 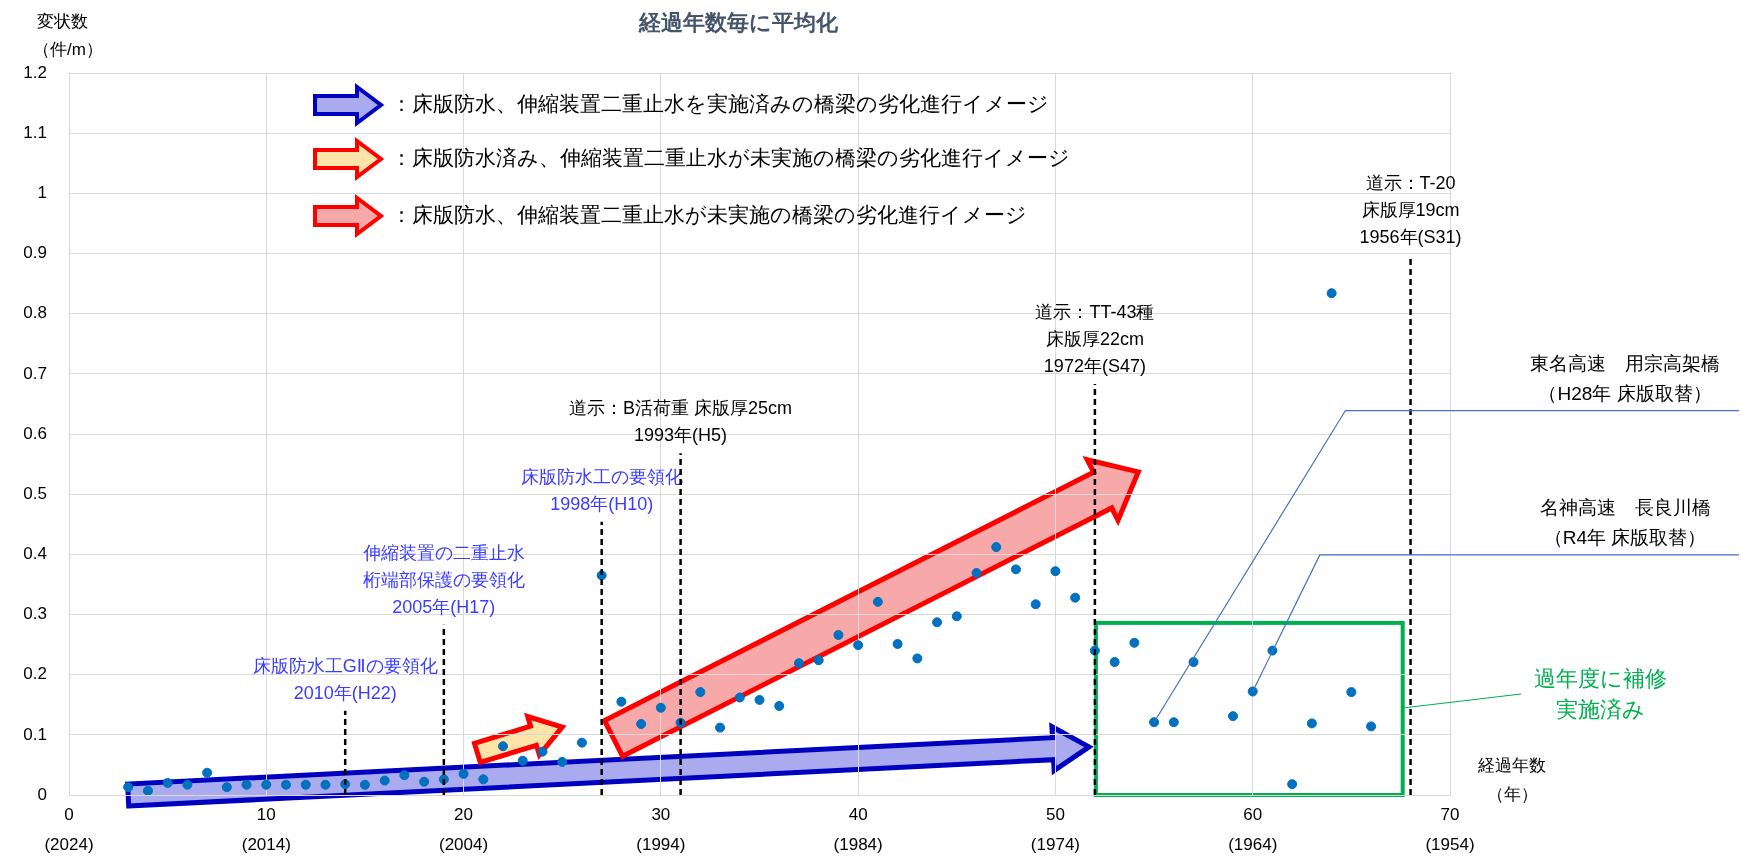 I want to click on y-tick-label: 0.2, so click(x=35, y=674).